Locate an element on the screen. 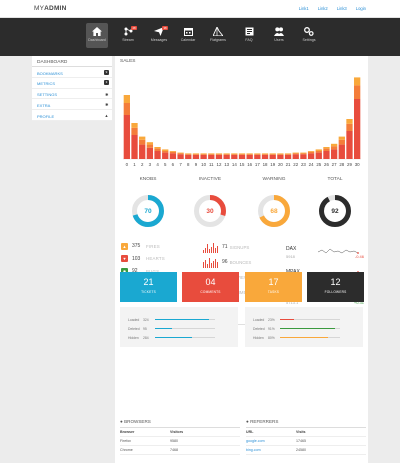 Image resolution: width=400 pixels, height=463 pixels. x-tick-label: 0 is located at coordinates (127, 164).